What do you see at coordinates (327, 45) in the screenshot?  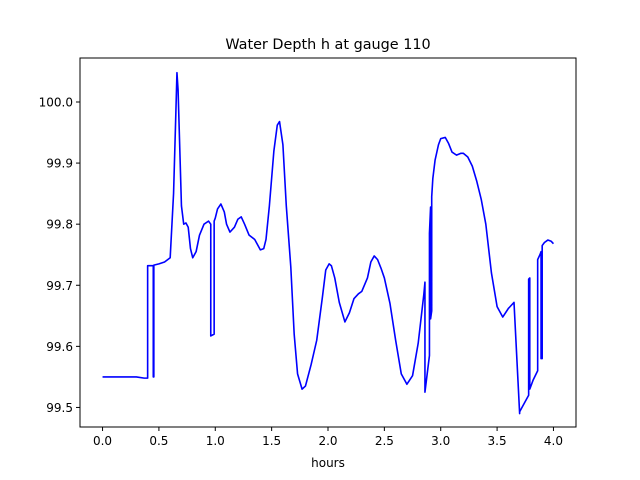 I see `chart-title: Water Depth h at gauge 110` at bounding box center [327, 45].